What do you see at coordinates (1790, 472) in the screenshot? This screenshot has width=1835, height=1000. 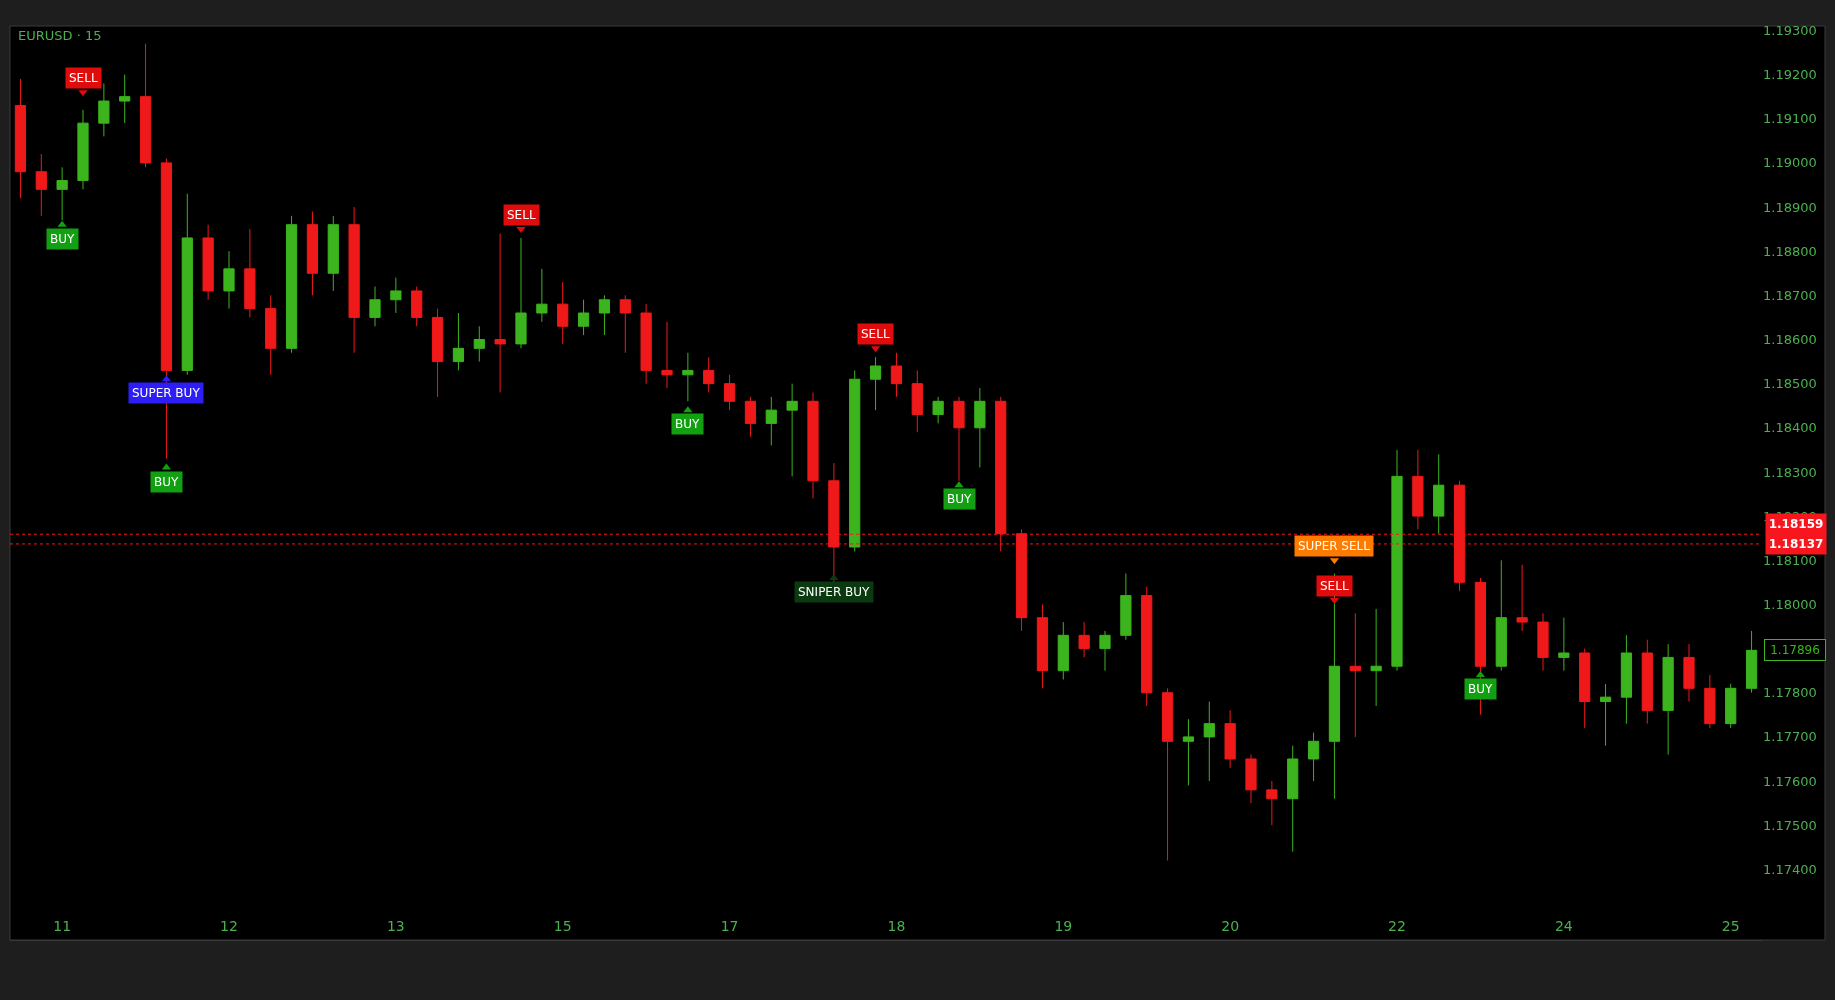 I see `y-tick-label: 1.18300` at bounding box center [1790, 472].